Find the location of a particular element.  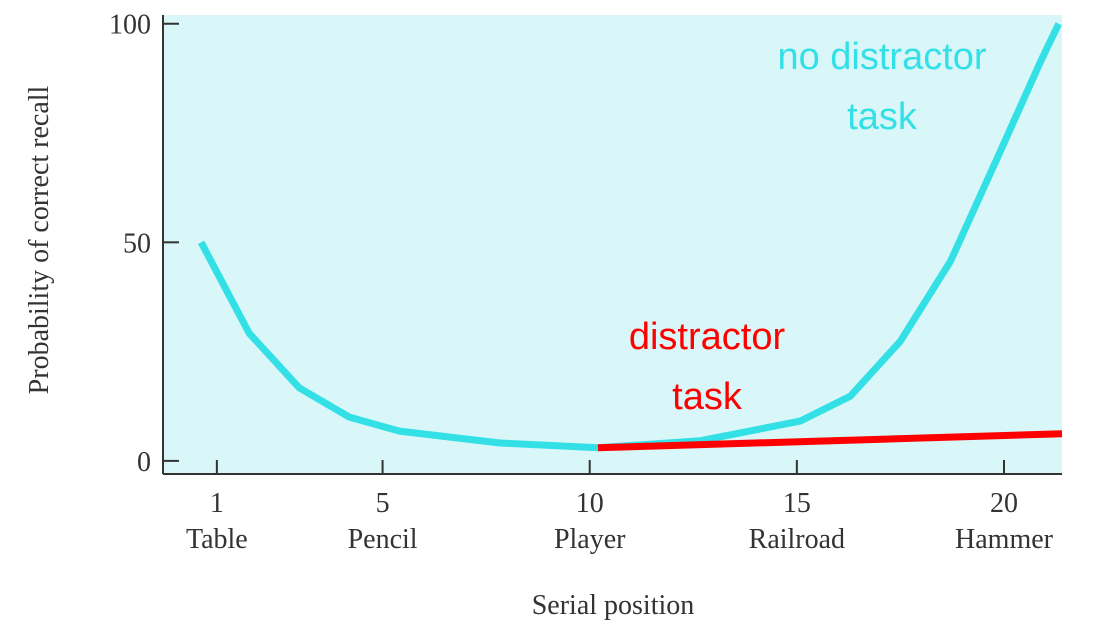

x-tick-word: Pencil is located at coordinates (383, 539).